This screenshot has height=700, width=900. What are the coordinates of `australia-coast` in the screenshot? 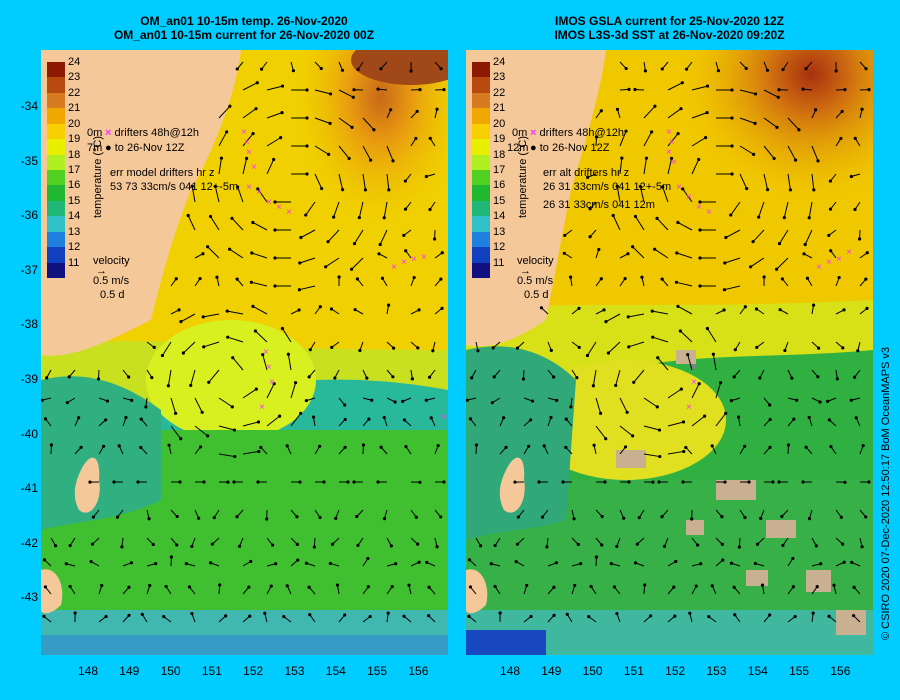 It's located at (536, 198).